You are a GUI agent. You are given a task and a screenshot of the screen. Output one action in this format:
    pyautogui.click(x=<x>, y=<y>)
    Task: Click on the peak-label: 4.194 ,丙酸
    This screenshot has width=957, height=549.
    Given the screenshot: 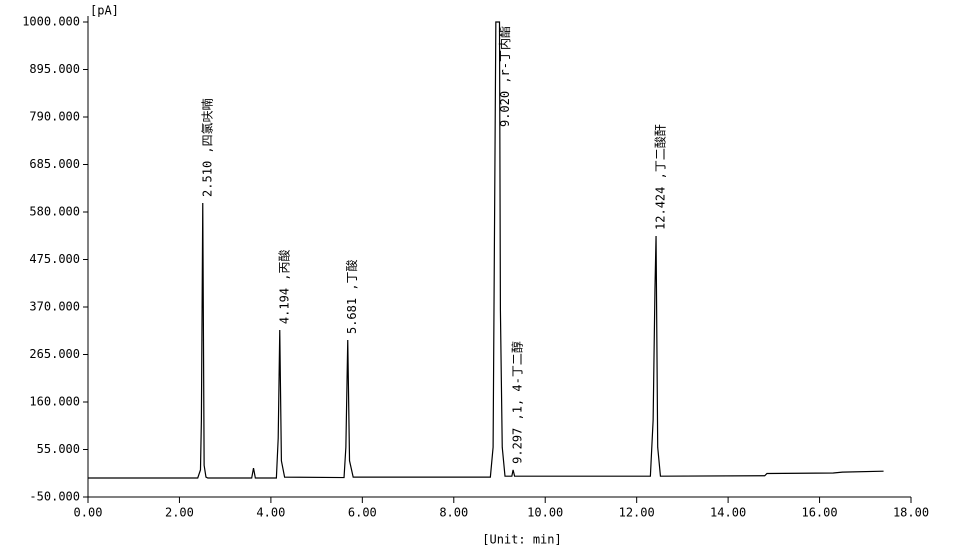 What is the action you would take?
    pyautogui.click(x=283, y=286)
    